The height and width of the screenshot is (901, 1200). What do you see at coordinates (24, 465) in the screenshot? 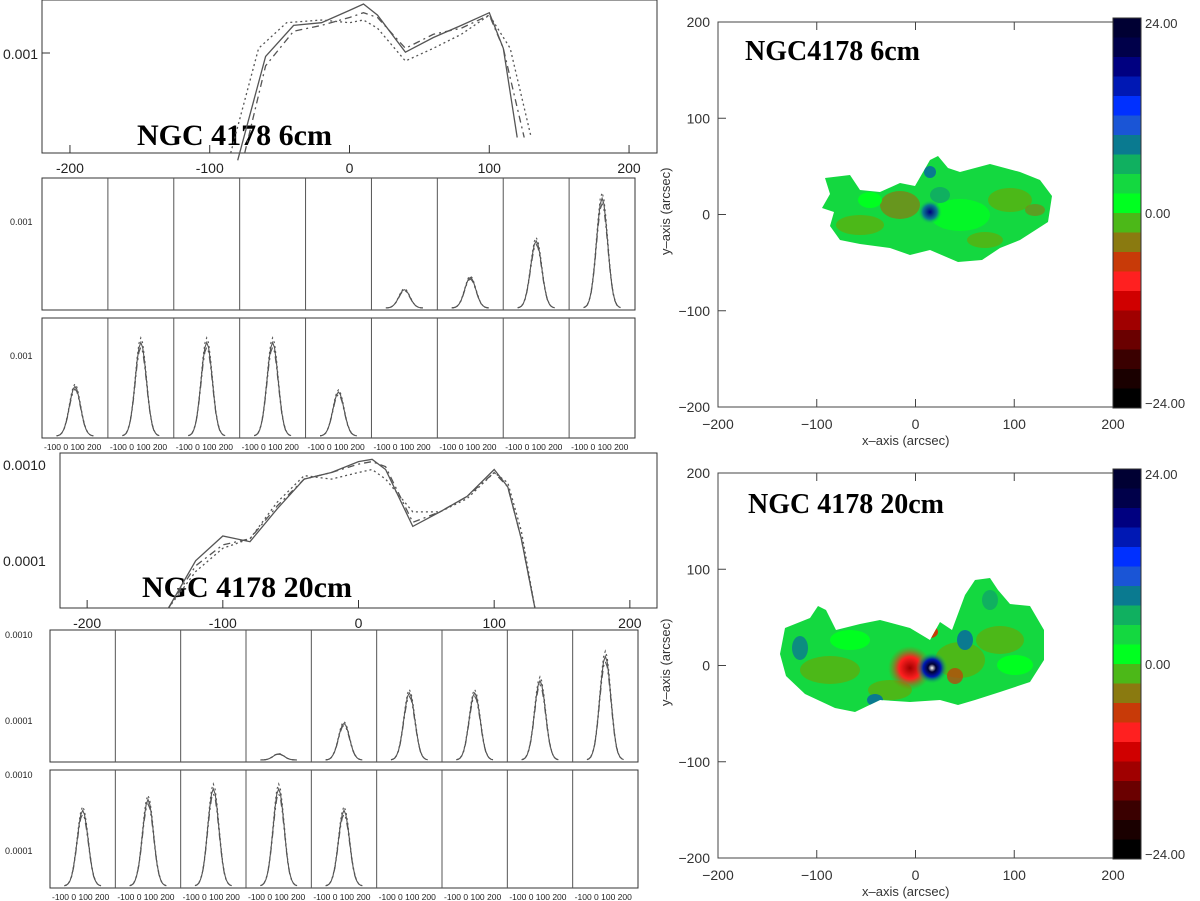
I see `profile-20cm-ytick-0: 0.0010` at bounding box center [24, 465].